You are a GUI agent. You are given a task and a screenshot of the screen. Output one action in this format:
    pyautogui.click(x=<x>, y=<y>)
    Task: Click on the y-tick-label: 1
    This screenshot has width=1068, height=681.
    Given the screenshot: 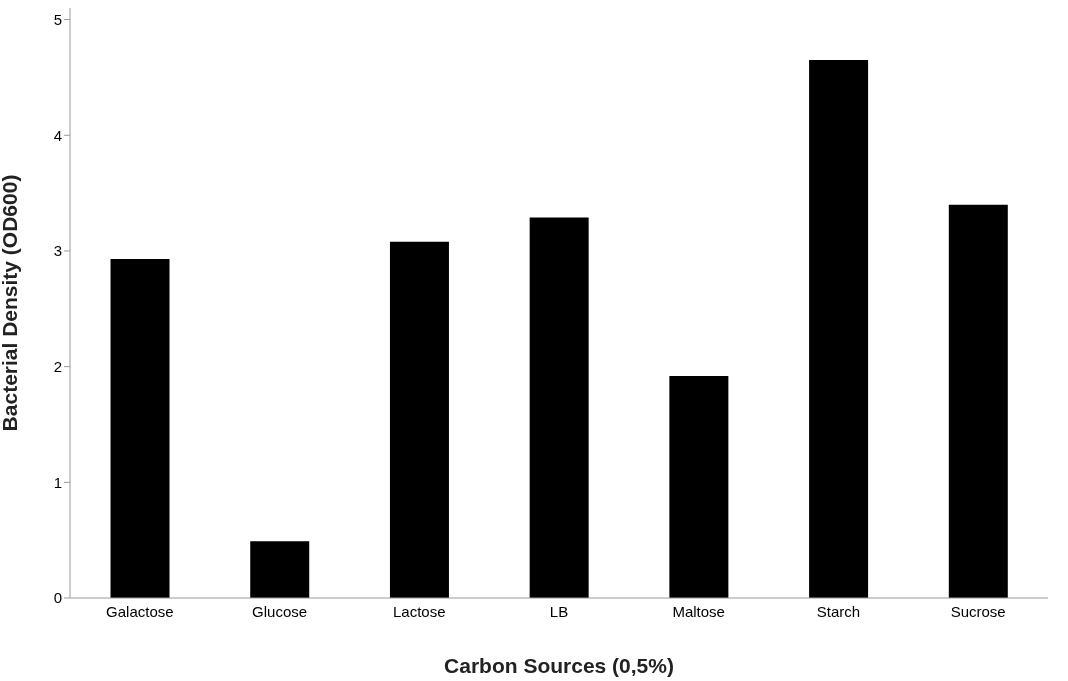 What is the action you would take?
    pyautogui.click(x=57, y=482)
    